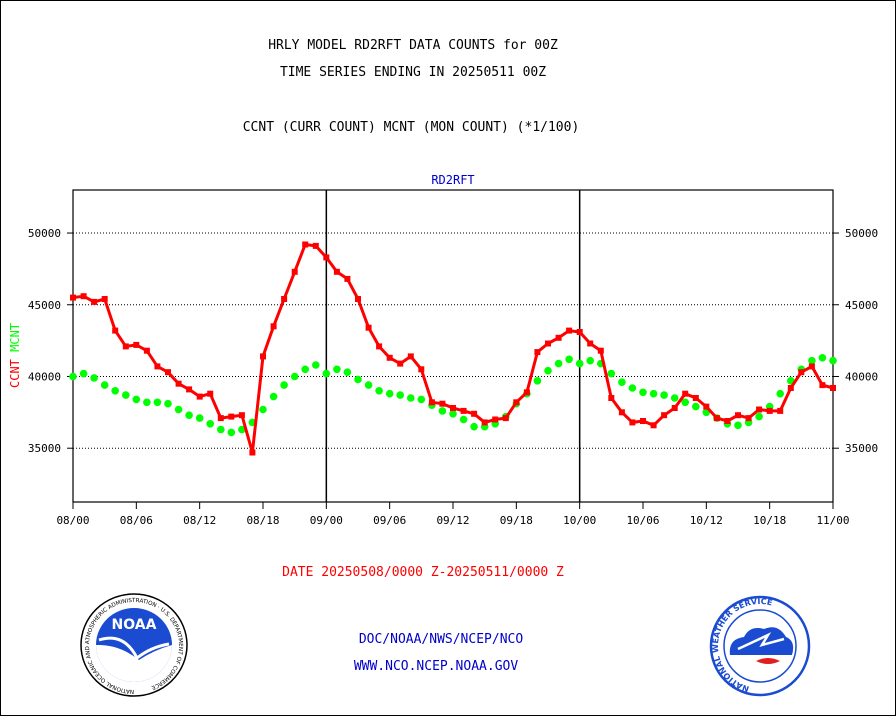 The image size is (896, 716). What do you see at coordinates (516, 520) in the screenshot?
I see `x-tick-label: 09/18` at bounding box center [516, 520].